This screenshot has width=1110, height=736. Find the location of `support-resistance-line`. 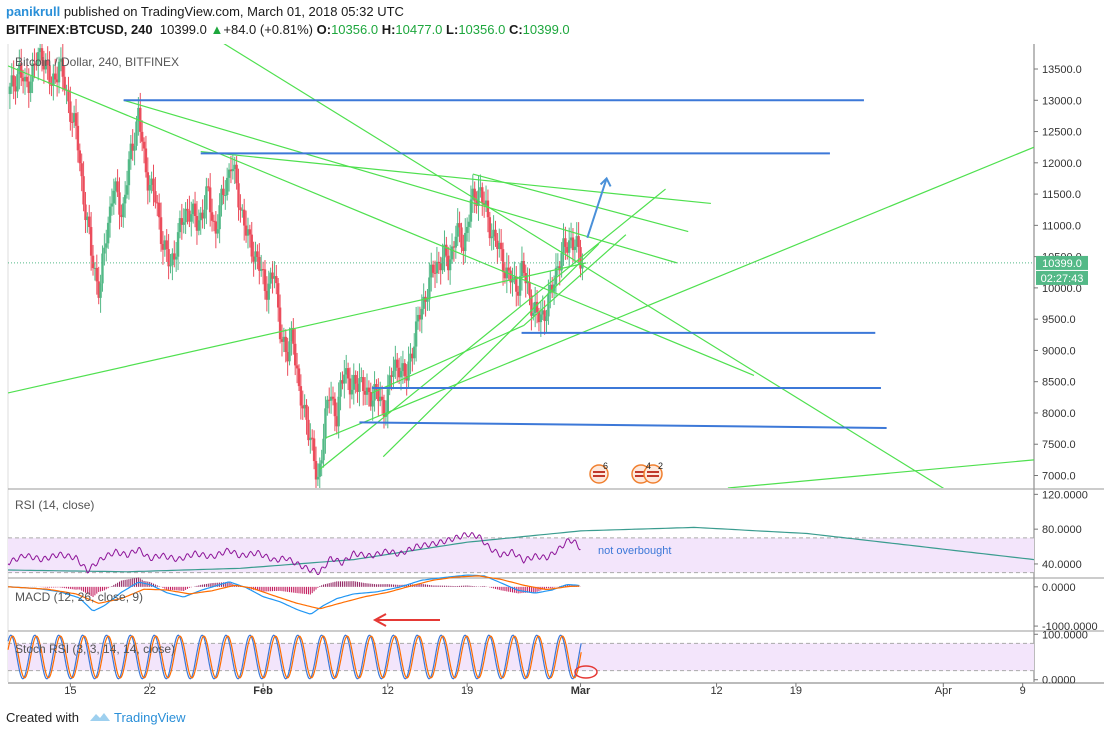

support-resistance-line is located at coordinates (623, 425).